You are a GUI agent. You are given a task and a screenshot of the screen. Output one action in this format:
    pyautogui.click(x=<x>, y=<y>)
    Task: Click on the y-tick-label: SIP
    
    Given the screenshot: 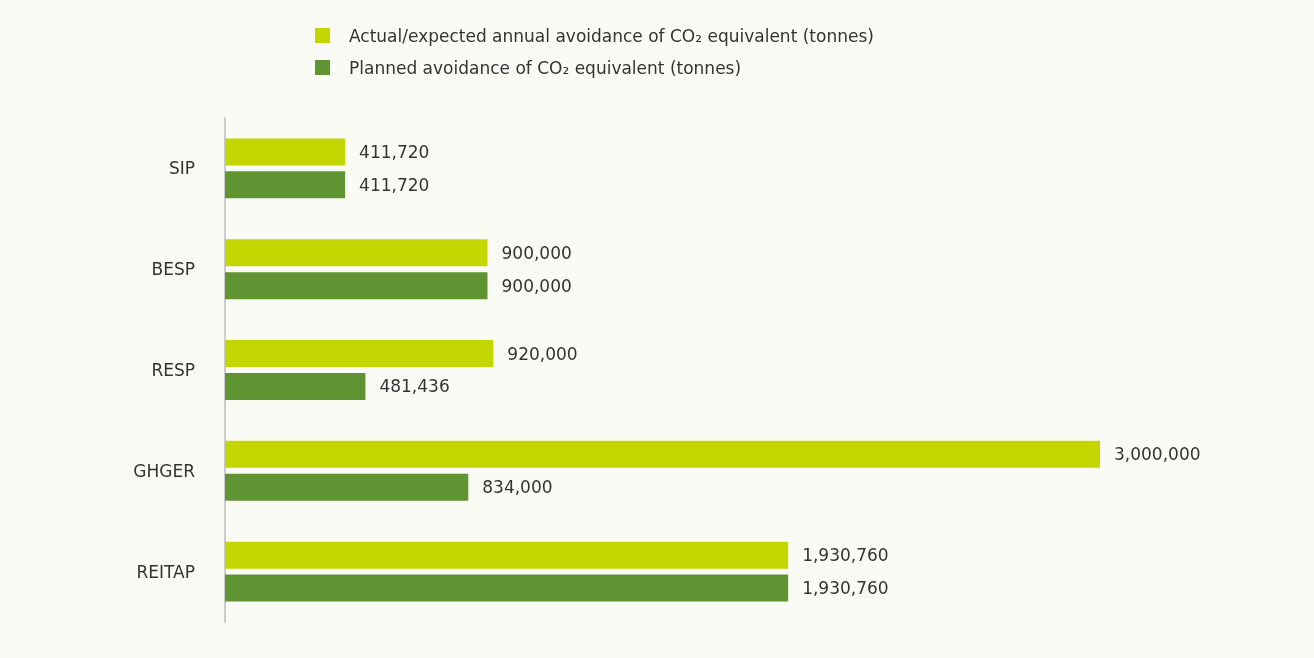 What is the action you would take?
    pyautogui.click(x=181, y=168)
    